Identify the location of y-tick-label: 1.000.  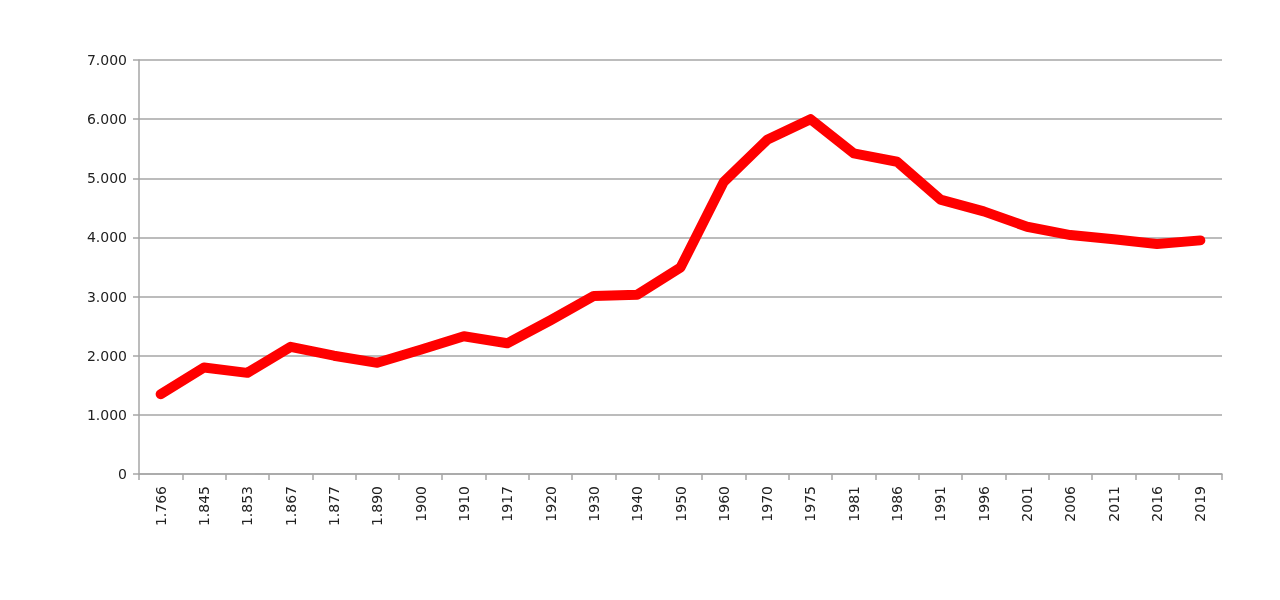
(106, 414).